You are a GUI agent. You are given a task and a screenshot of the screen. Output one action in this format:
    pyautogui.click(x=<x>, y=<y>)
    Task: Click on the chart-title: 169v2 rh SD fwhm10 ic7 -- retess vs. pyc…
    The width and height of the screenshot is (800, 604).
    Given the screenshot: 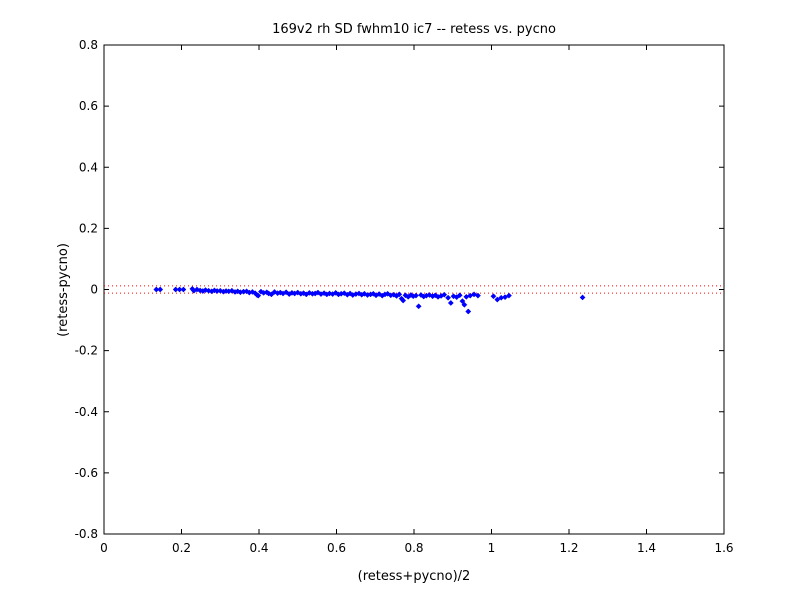 What is the action you would take?
    pyautogui.click(x=414, y=29)
    